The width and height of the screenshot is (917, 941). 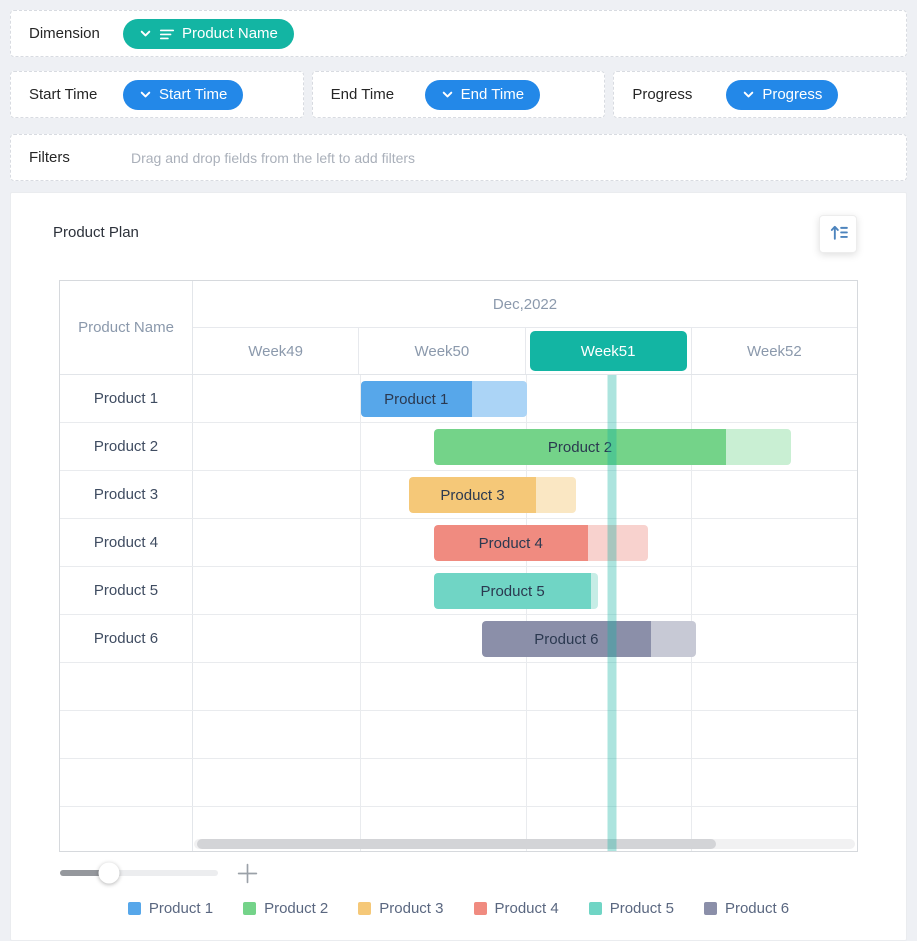 I want to click on legend-item-product-1: Product 1, so click(x=170, y=908).